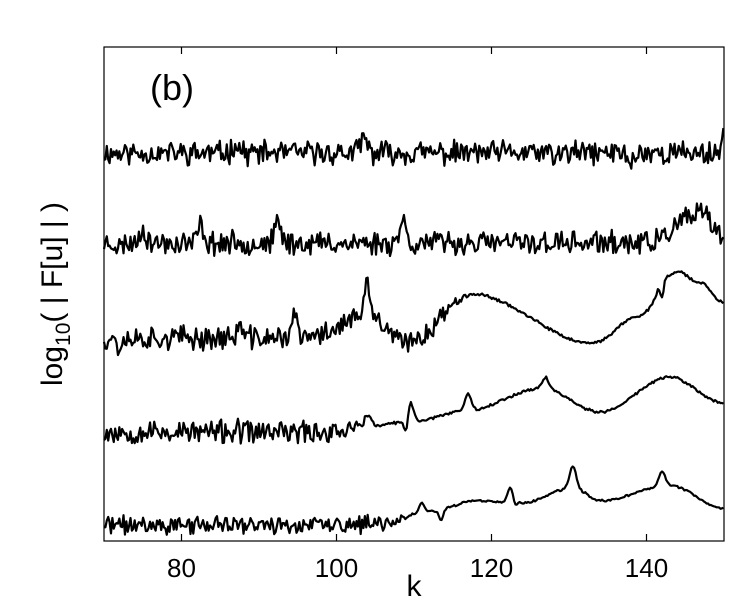 The image size is (729, 606). Describe the element at coordinates (646, 568) in the screenshot. I see `x-tick-label-140: 140` at that location.